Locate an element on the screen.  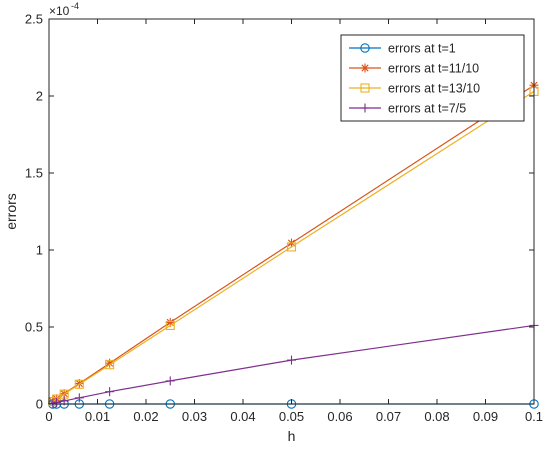
y-exponent-label: ×10 -4 is located at coordinates (64, 9).